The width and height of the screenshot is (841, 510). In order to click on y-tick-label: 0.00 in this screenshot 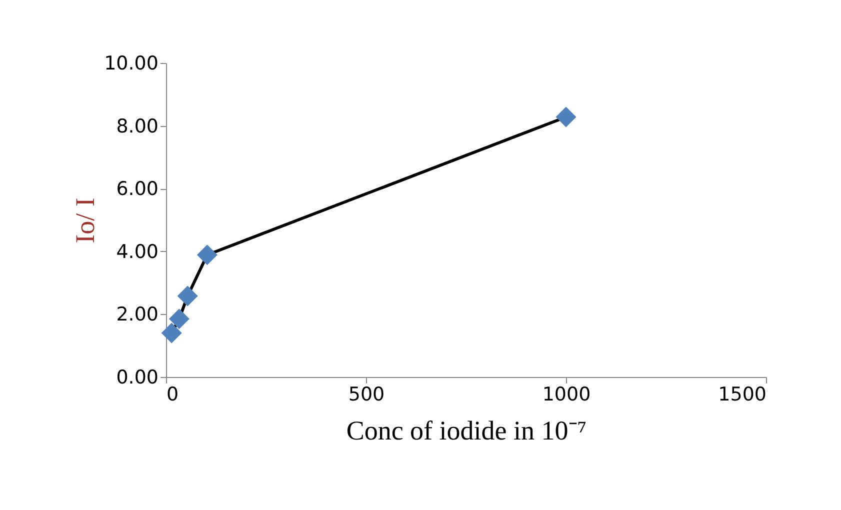, I will do `click(137, 377)`.